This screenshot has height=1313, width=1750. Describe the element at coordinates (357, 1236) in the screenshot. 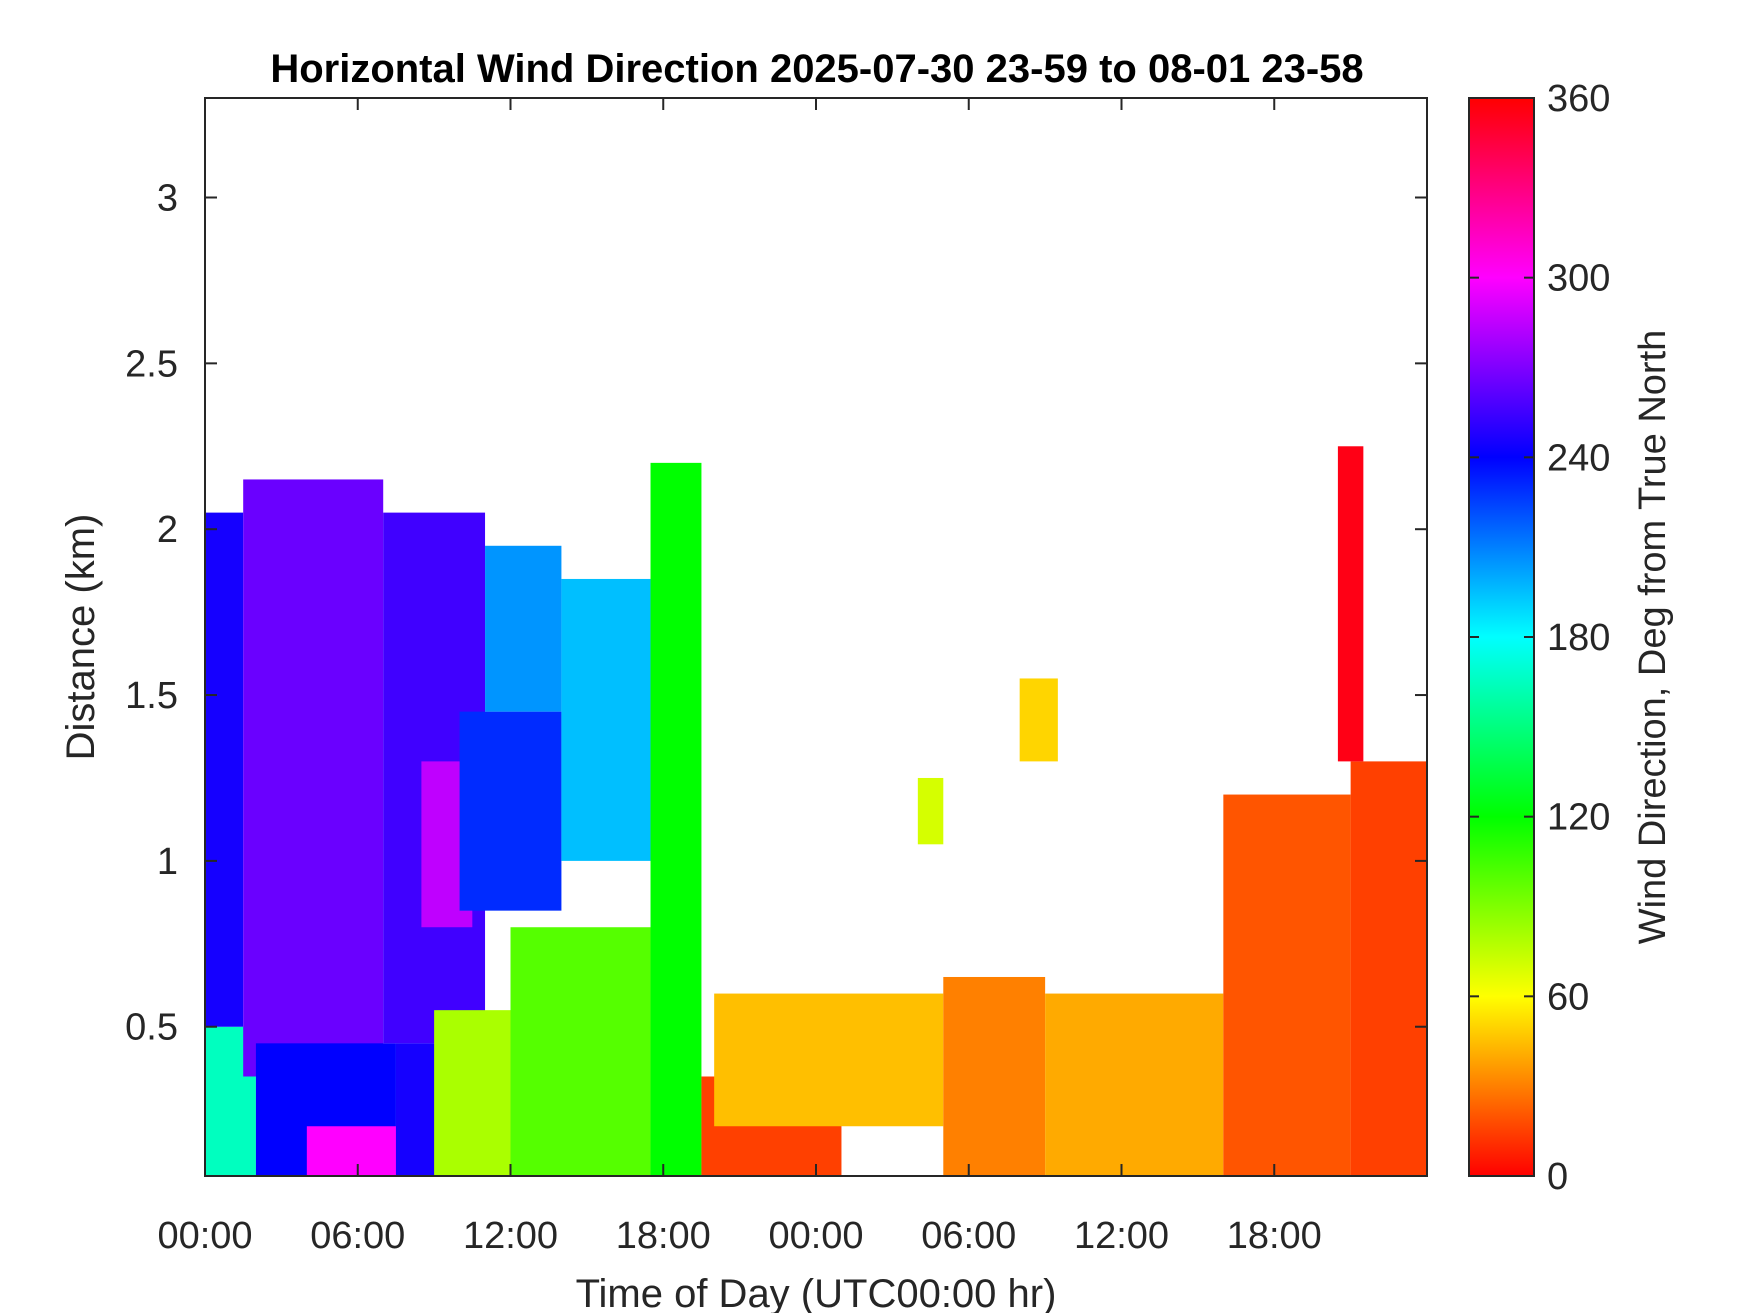

I see `x-tick-label-1: 06:00` at that location.